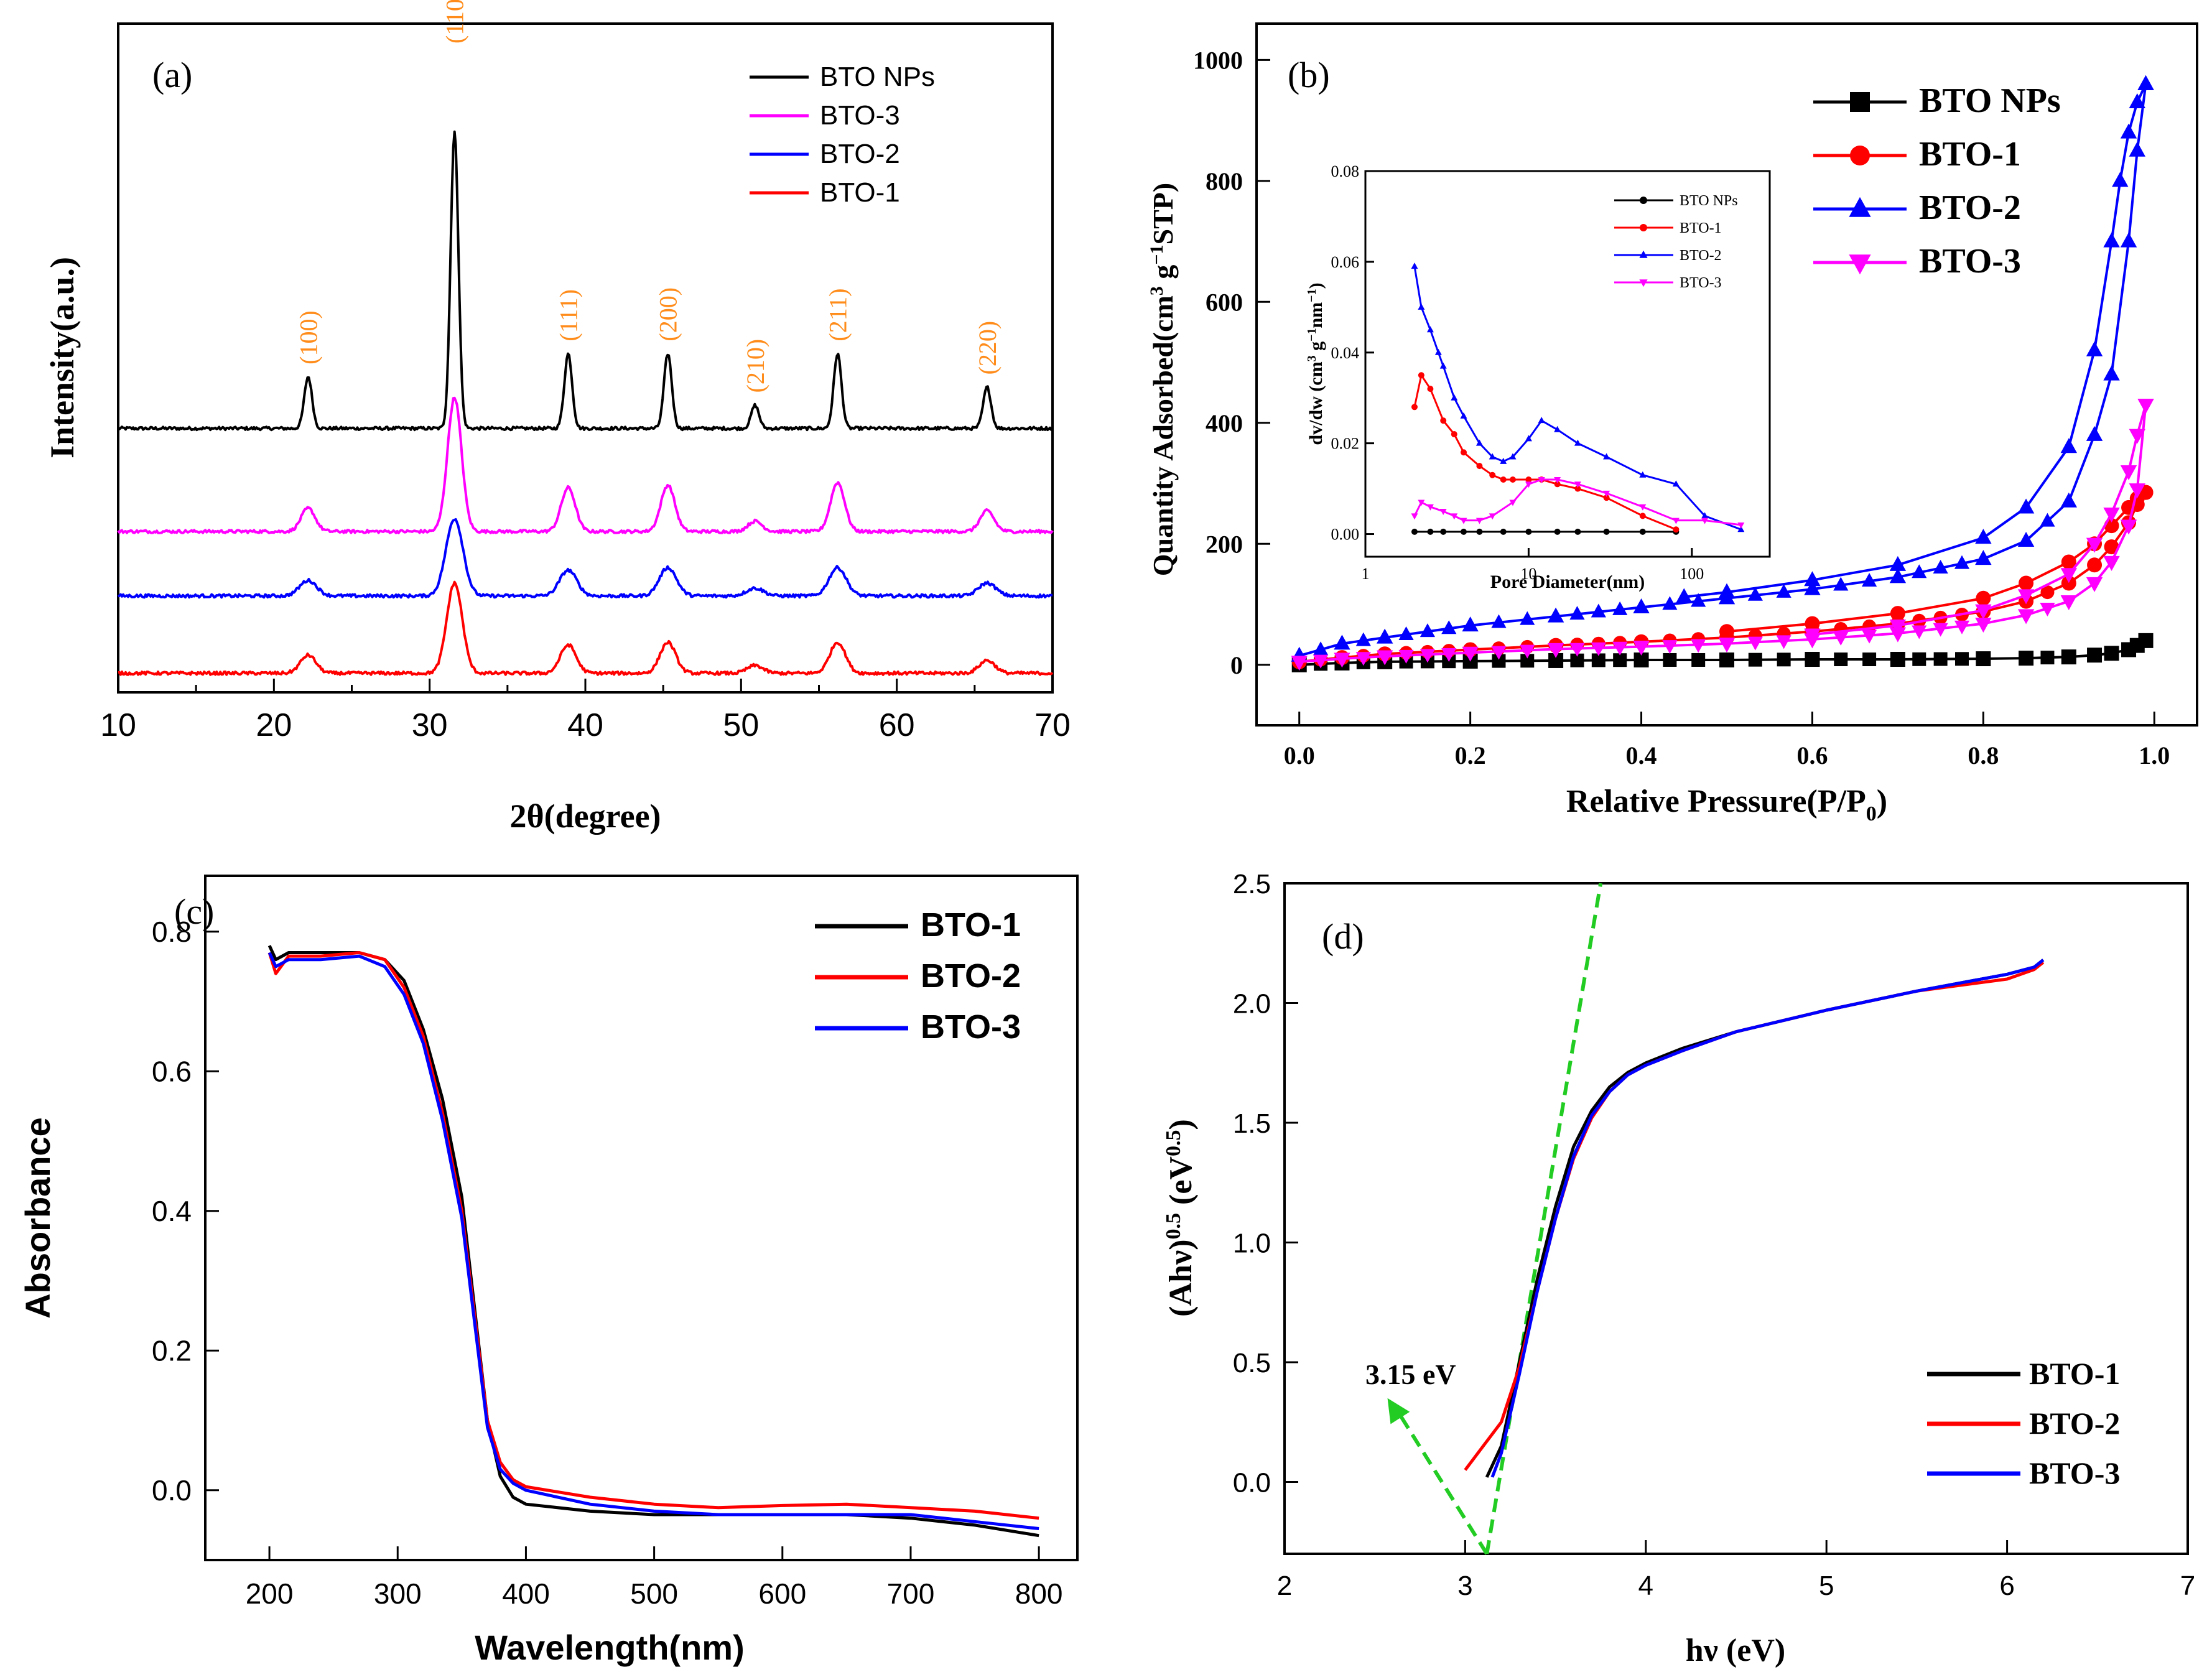 This screenshot has height=1672, width=2212. What do you see at coordinates (1643, 200) in the screenshot?
I see `inset-legend-marker-bto-nps` at bounding box center [1643, 200].